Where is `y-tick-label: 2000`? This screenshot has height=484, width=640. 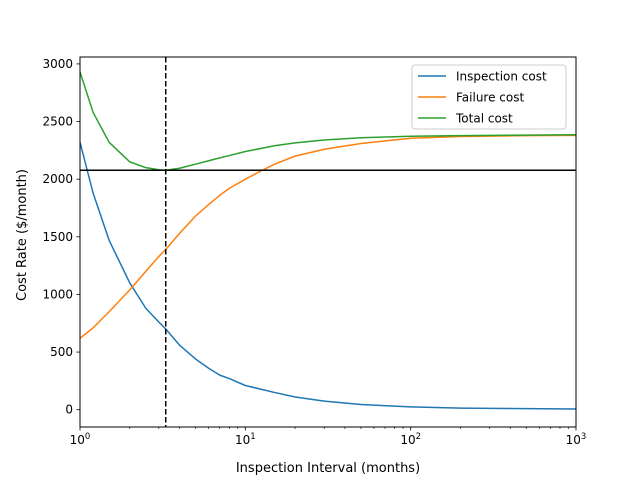 y-tick-label: 2000 is located at coordinates (57, 179).